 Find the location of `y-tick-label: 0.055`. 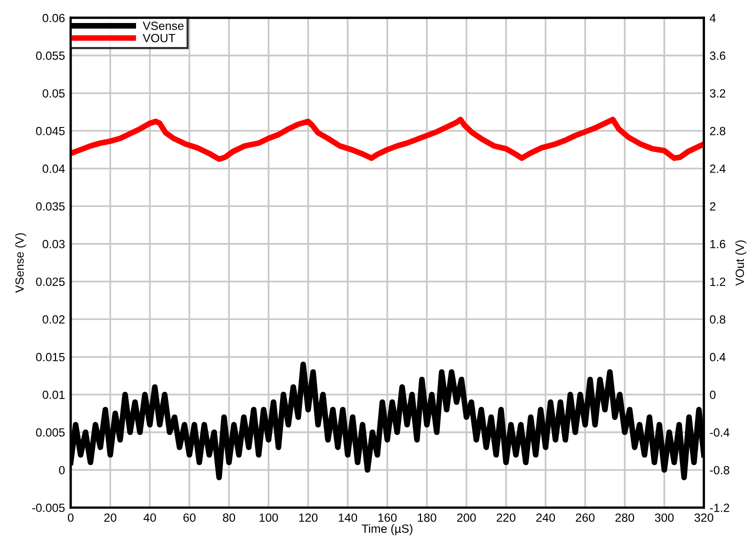

y-tick-label: 0.055 is located at coordinates (50, 56).